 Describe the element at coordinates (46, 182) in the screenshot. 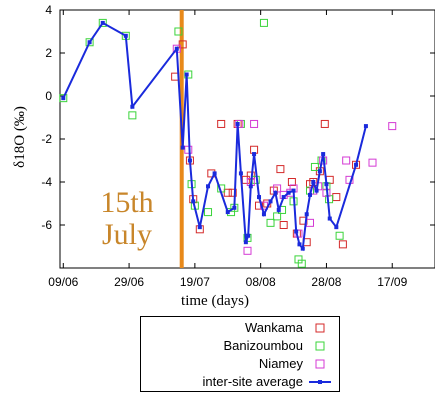

I see `y-tick-label: -4` at that location.